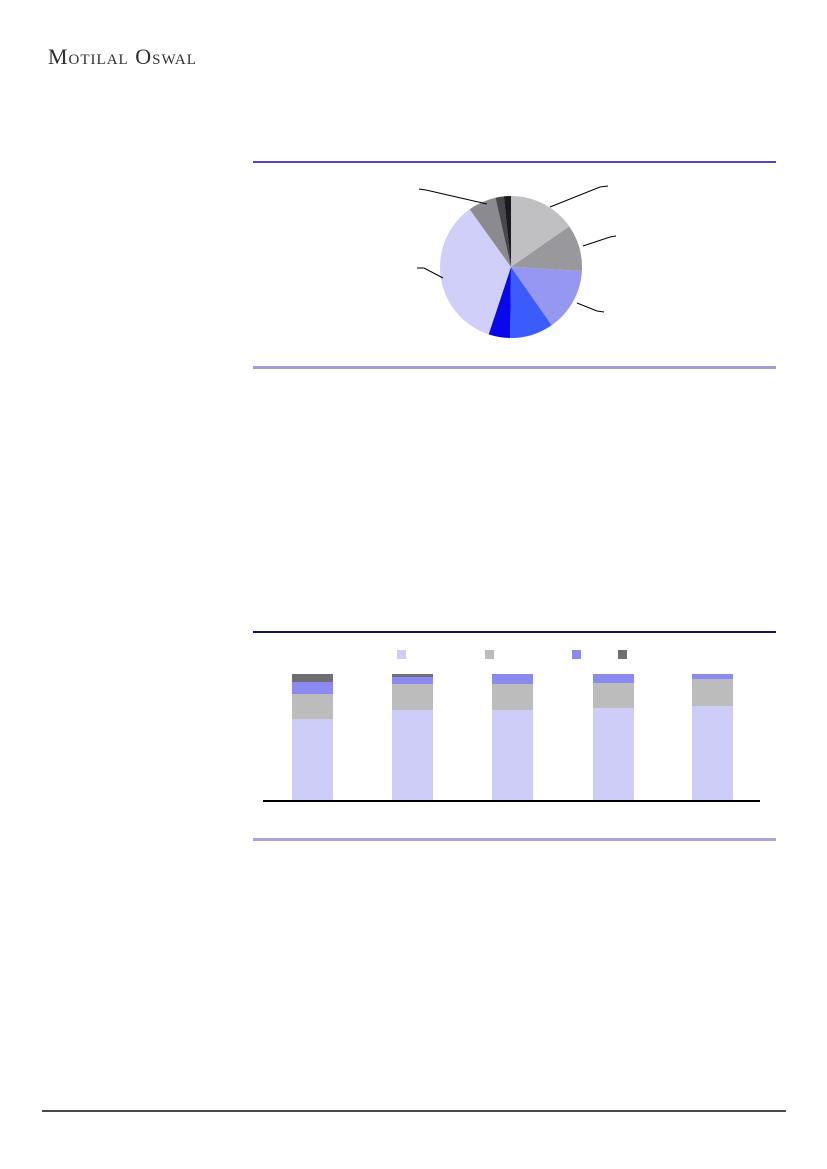 This screenshot has height=1169, width=827. I want to click on legend-swatch-lavender, so click(401, 654).